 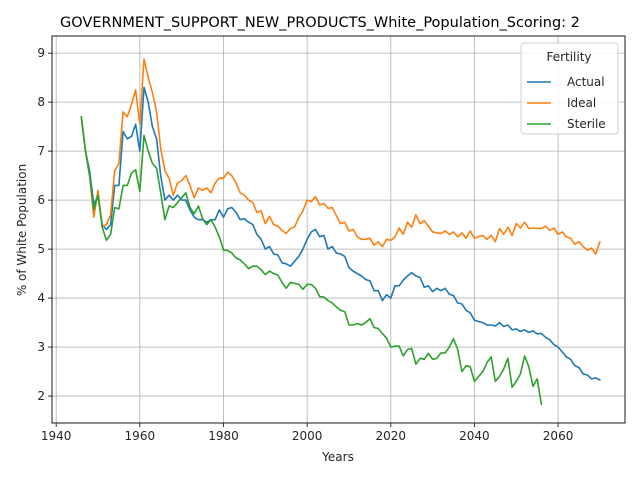 I want to click on x-tick-label: 1980, so click(x=223, y=436).